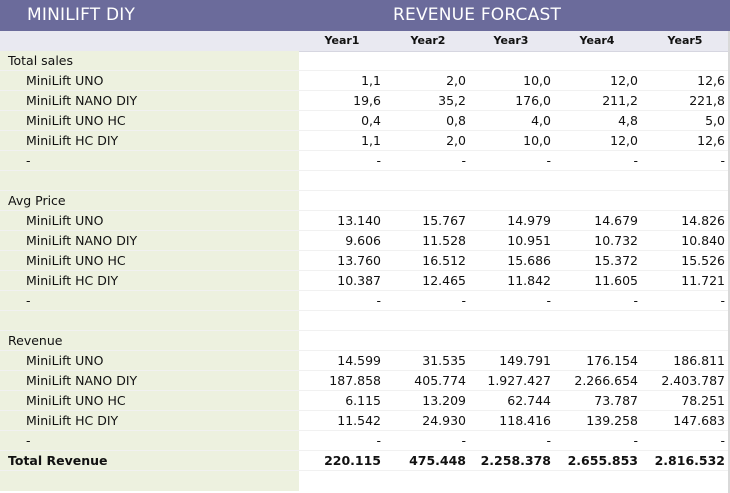  What do you see at coordinates (444, 280) in the screenshot?
I see `cell-year2: 12.465` at bounding box center [444, 280].